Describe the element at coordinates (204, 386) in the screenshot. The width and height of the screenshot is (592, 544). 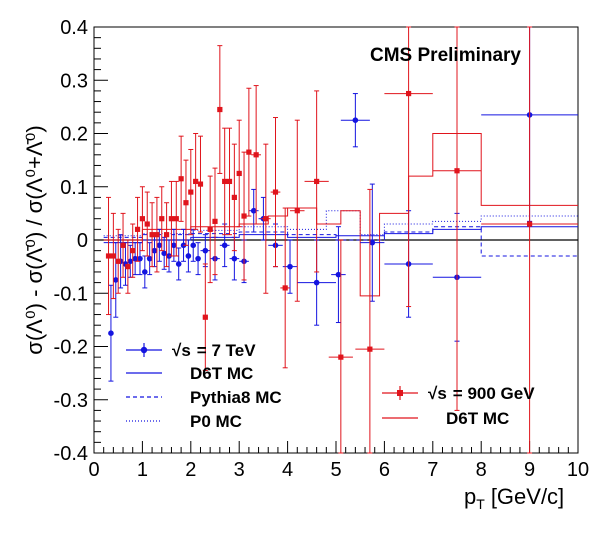
I see `legend-7tev: √s = 7 TeV D6T MC Pythia8 MC P0 MC` at that location.